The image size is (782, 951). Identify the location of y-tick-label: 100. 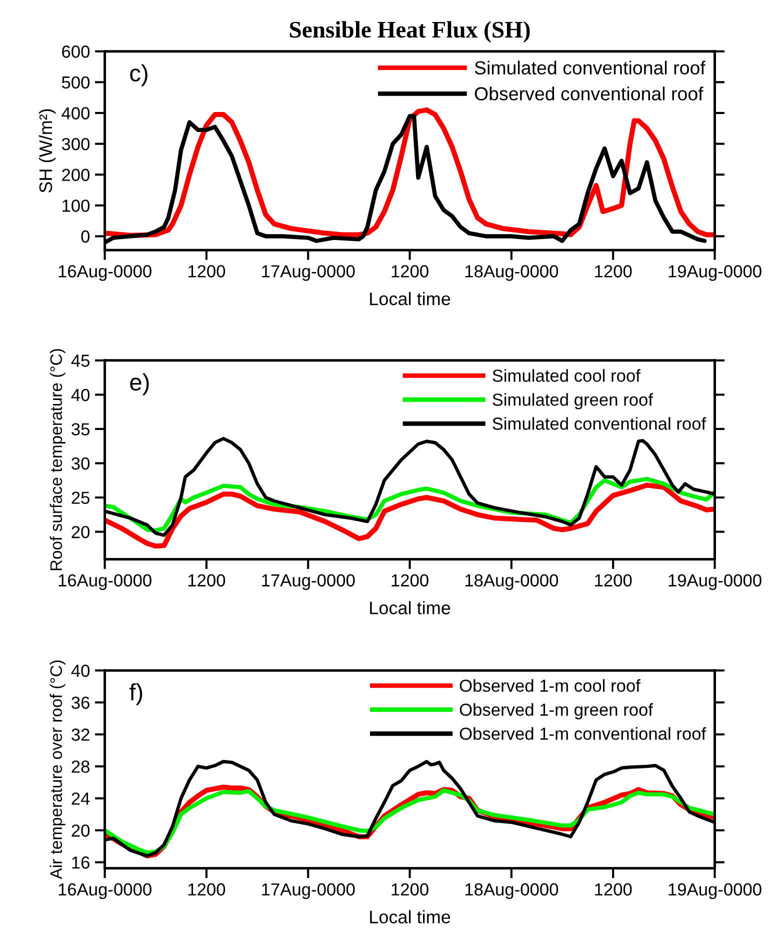
(76, 206).